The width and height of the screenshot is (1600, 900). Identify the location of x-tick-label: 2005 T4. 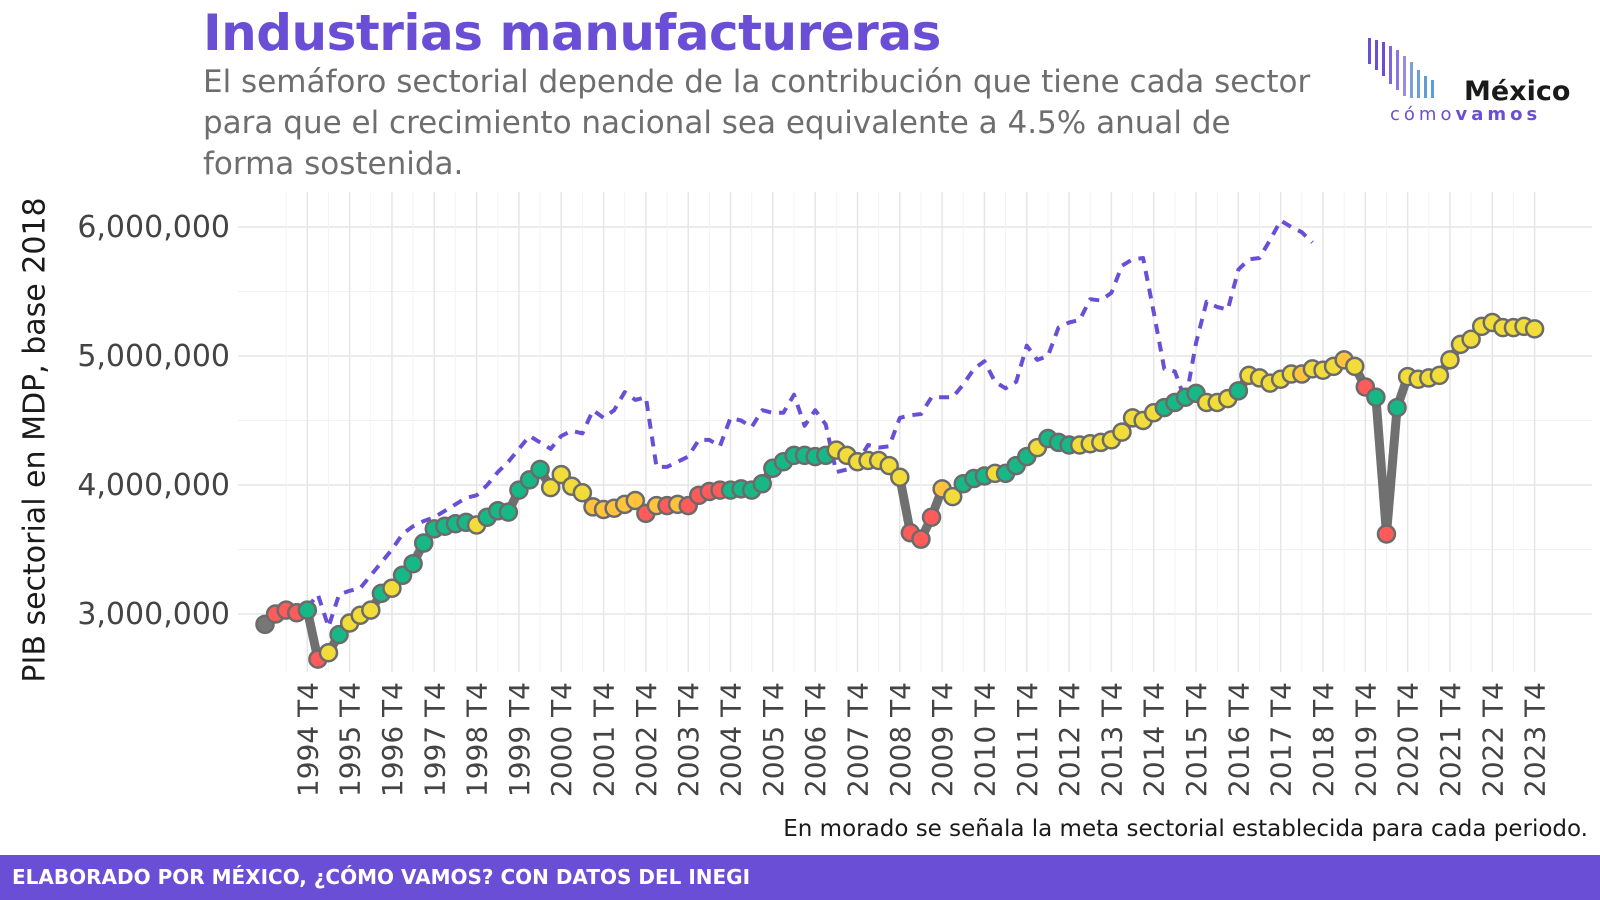
(773, 739).